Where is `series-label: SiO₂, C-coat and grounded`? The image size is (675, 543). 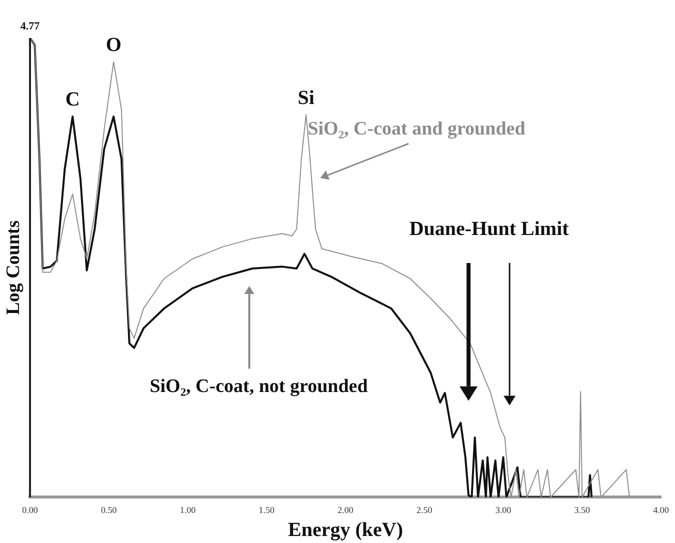
series-label: SiO₂, C-coat and grounded is located at coordinates (417, 129).